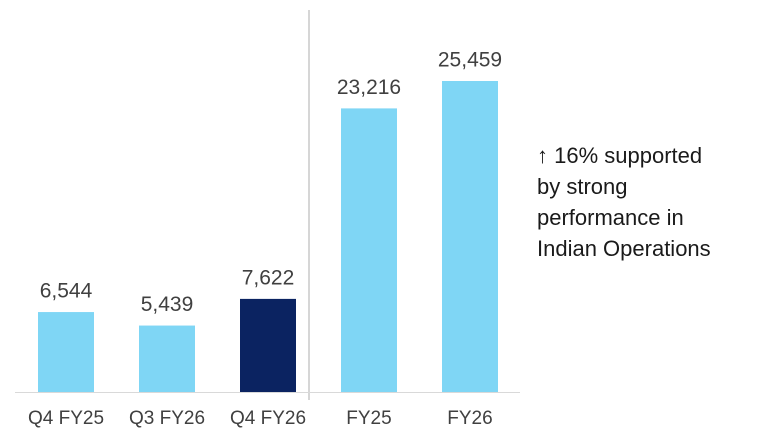  I want to click on value-label: 23,216, so click(369, 87).